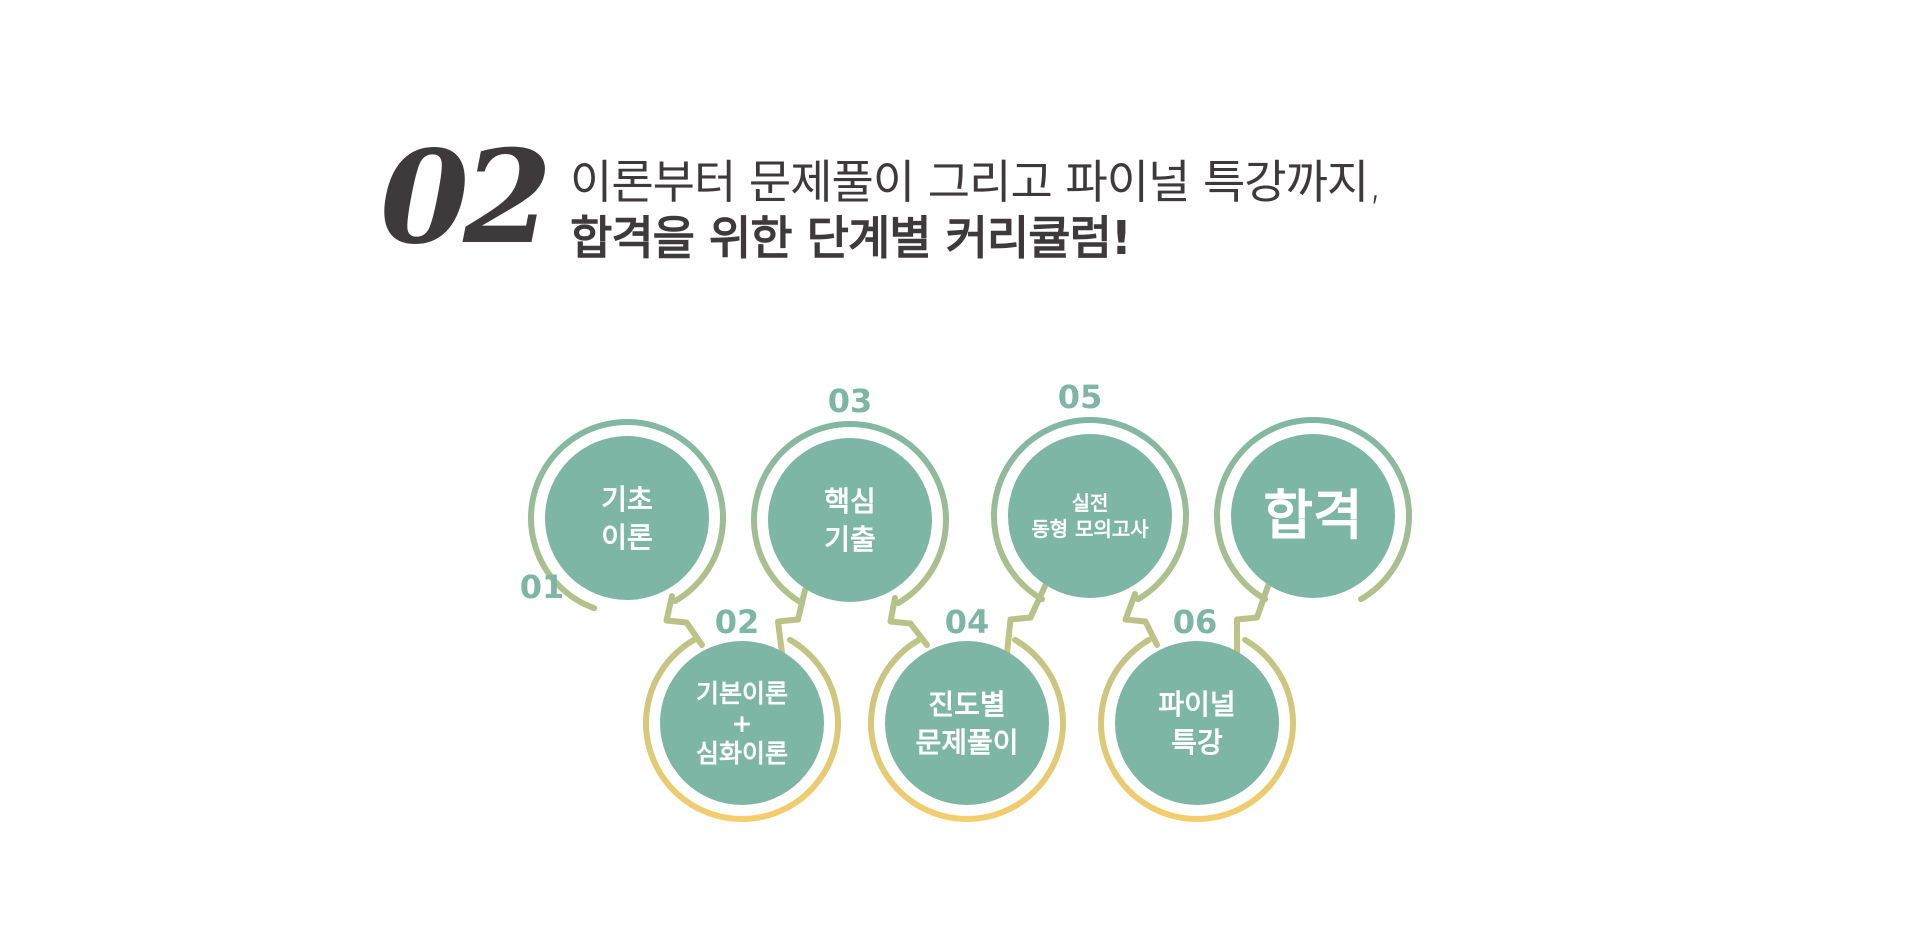 The height and width of the screenshot is (948, 1920). I want to click on step-label-line: 기본이론, so click(742, 693).